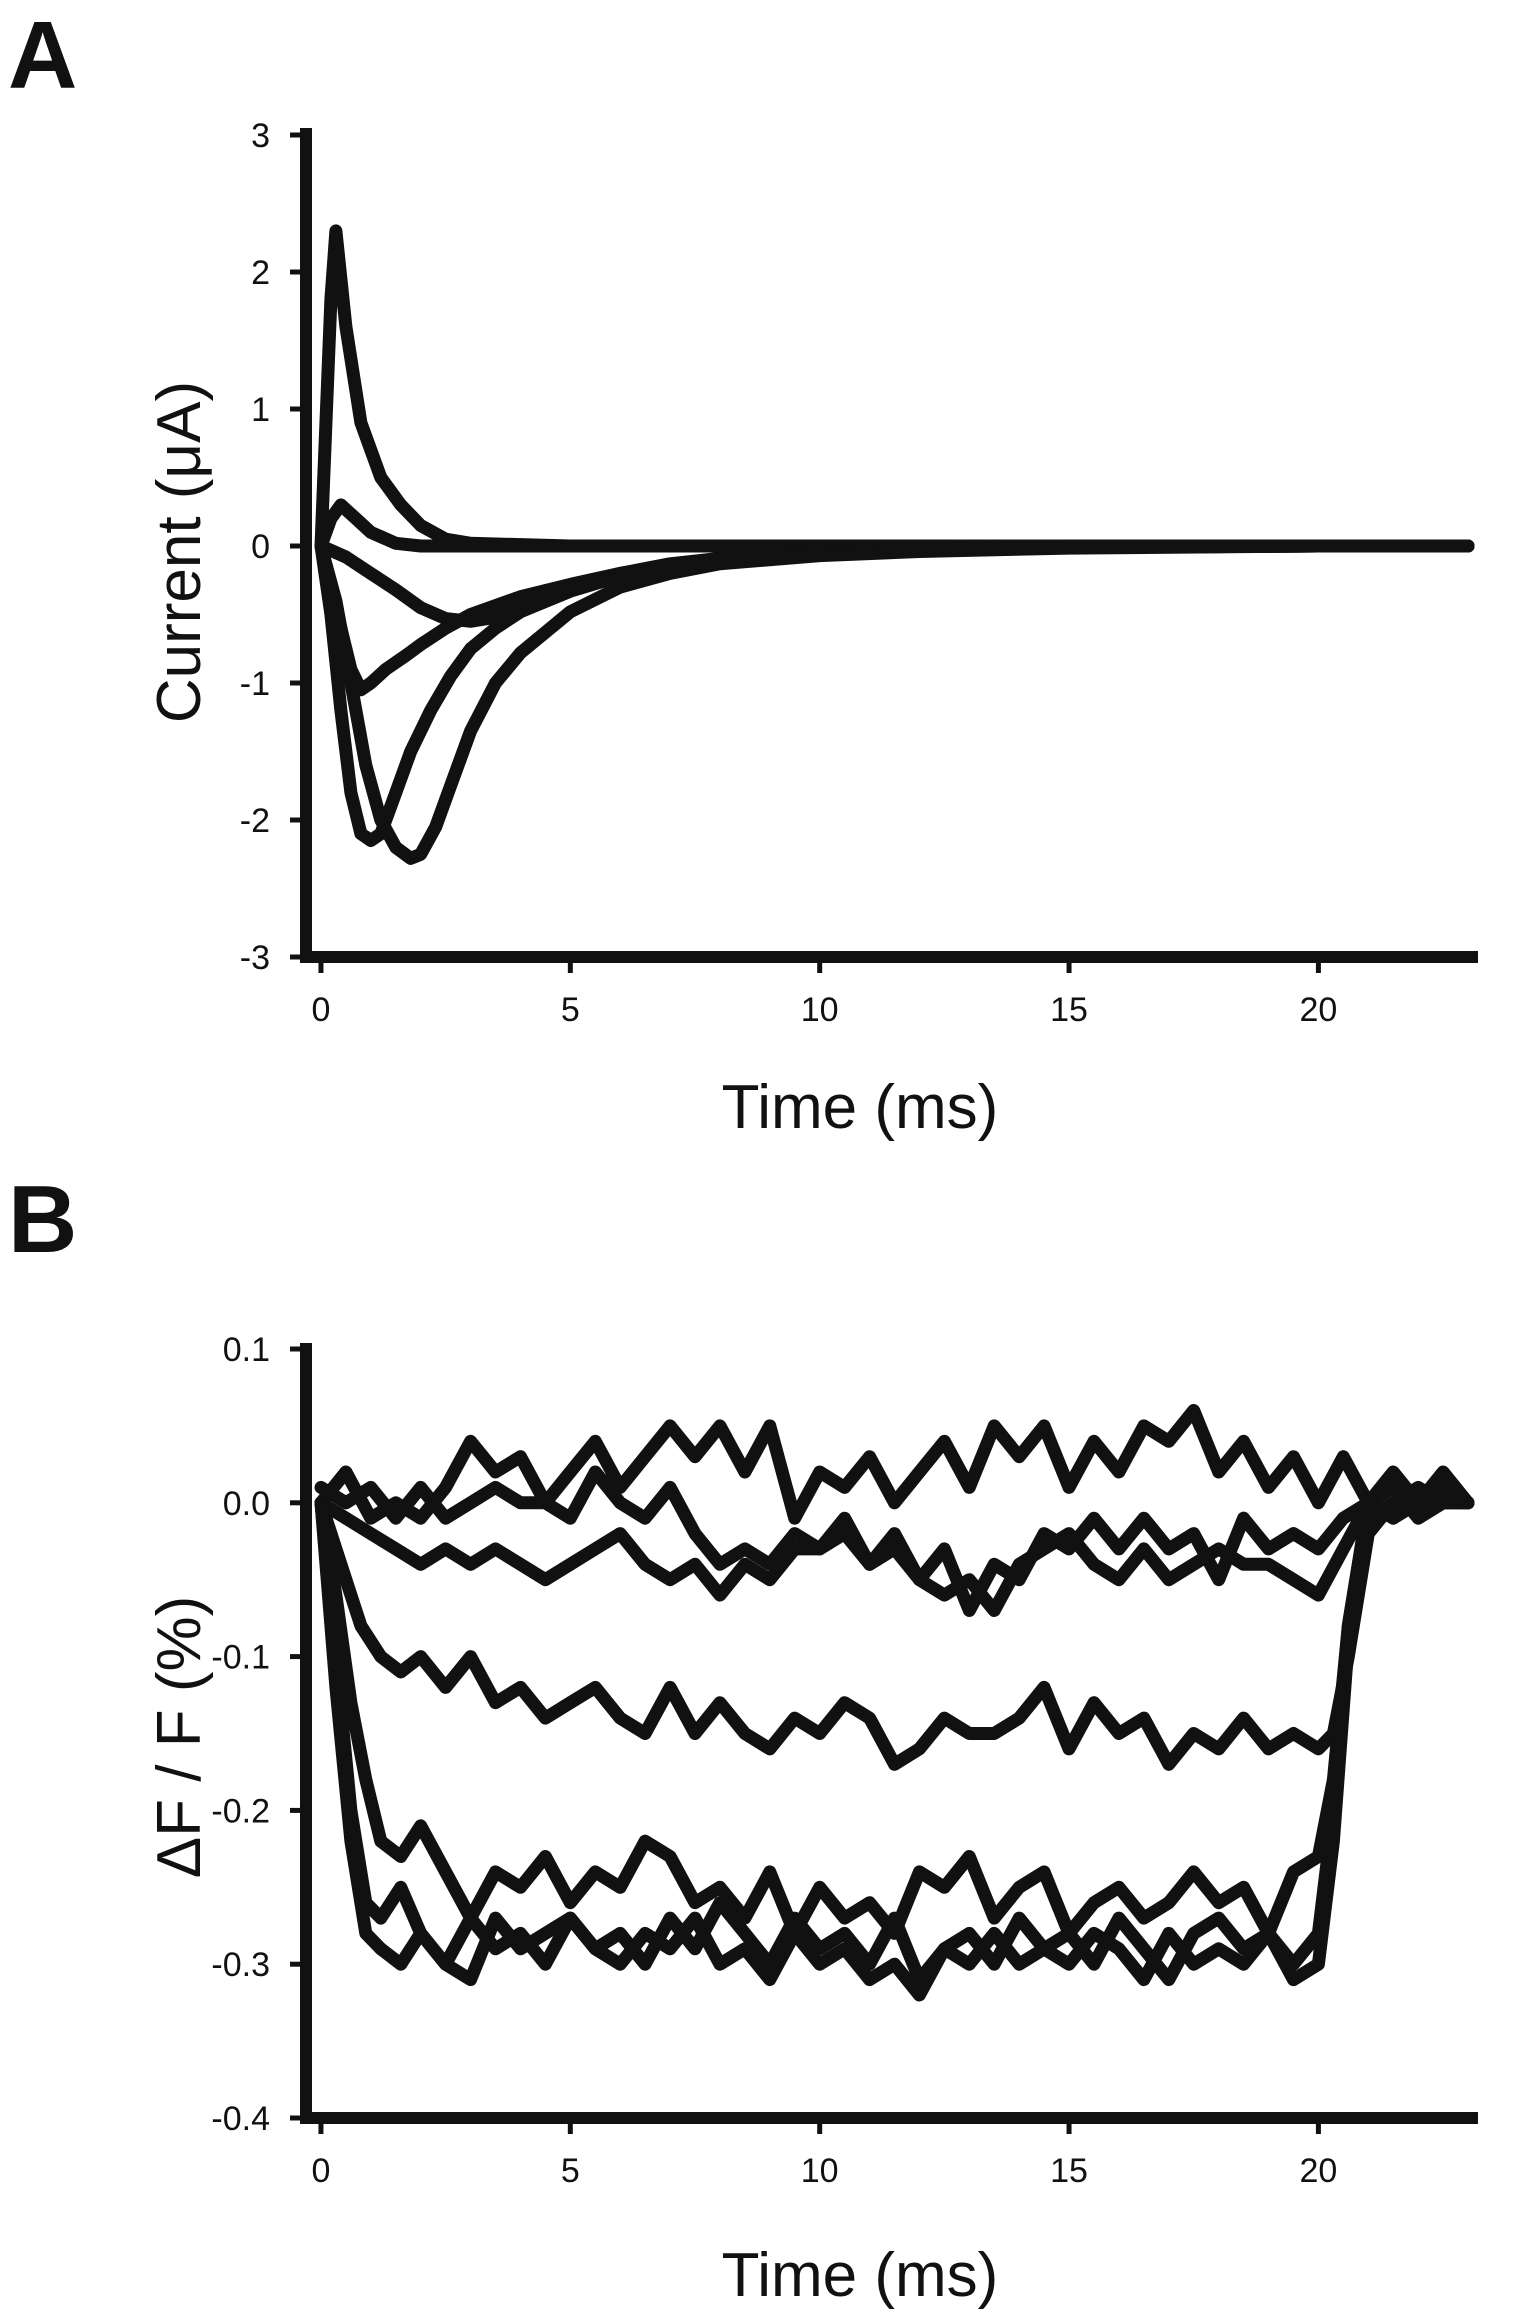  I want to click on panel-b-y-tick-label: -0.4, so click(240, 2119).